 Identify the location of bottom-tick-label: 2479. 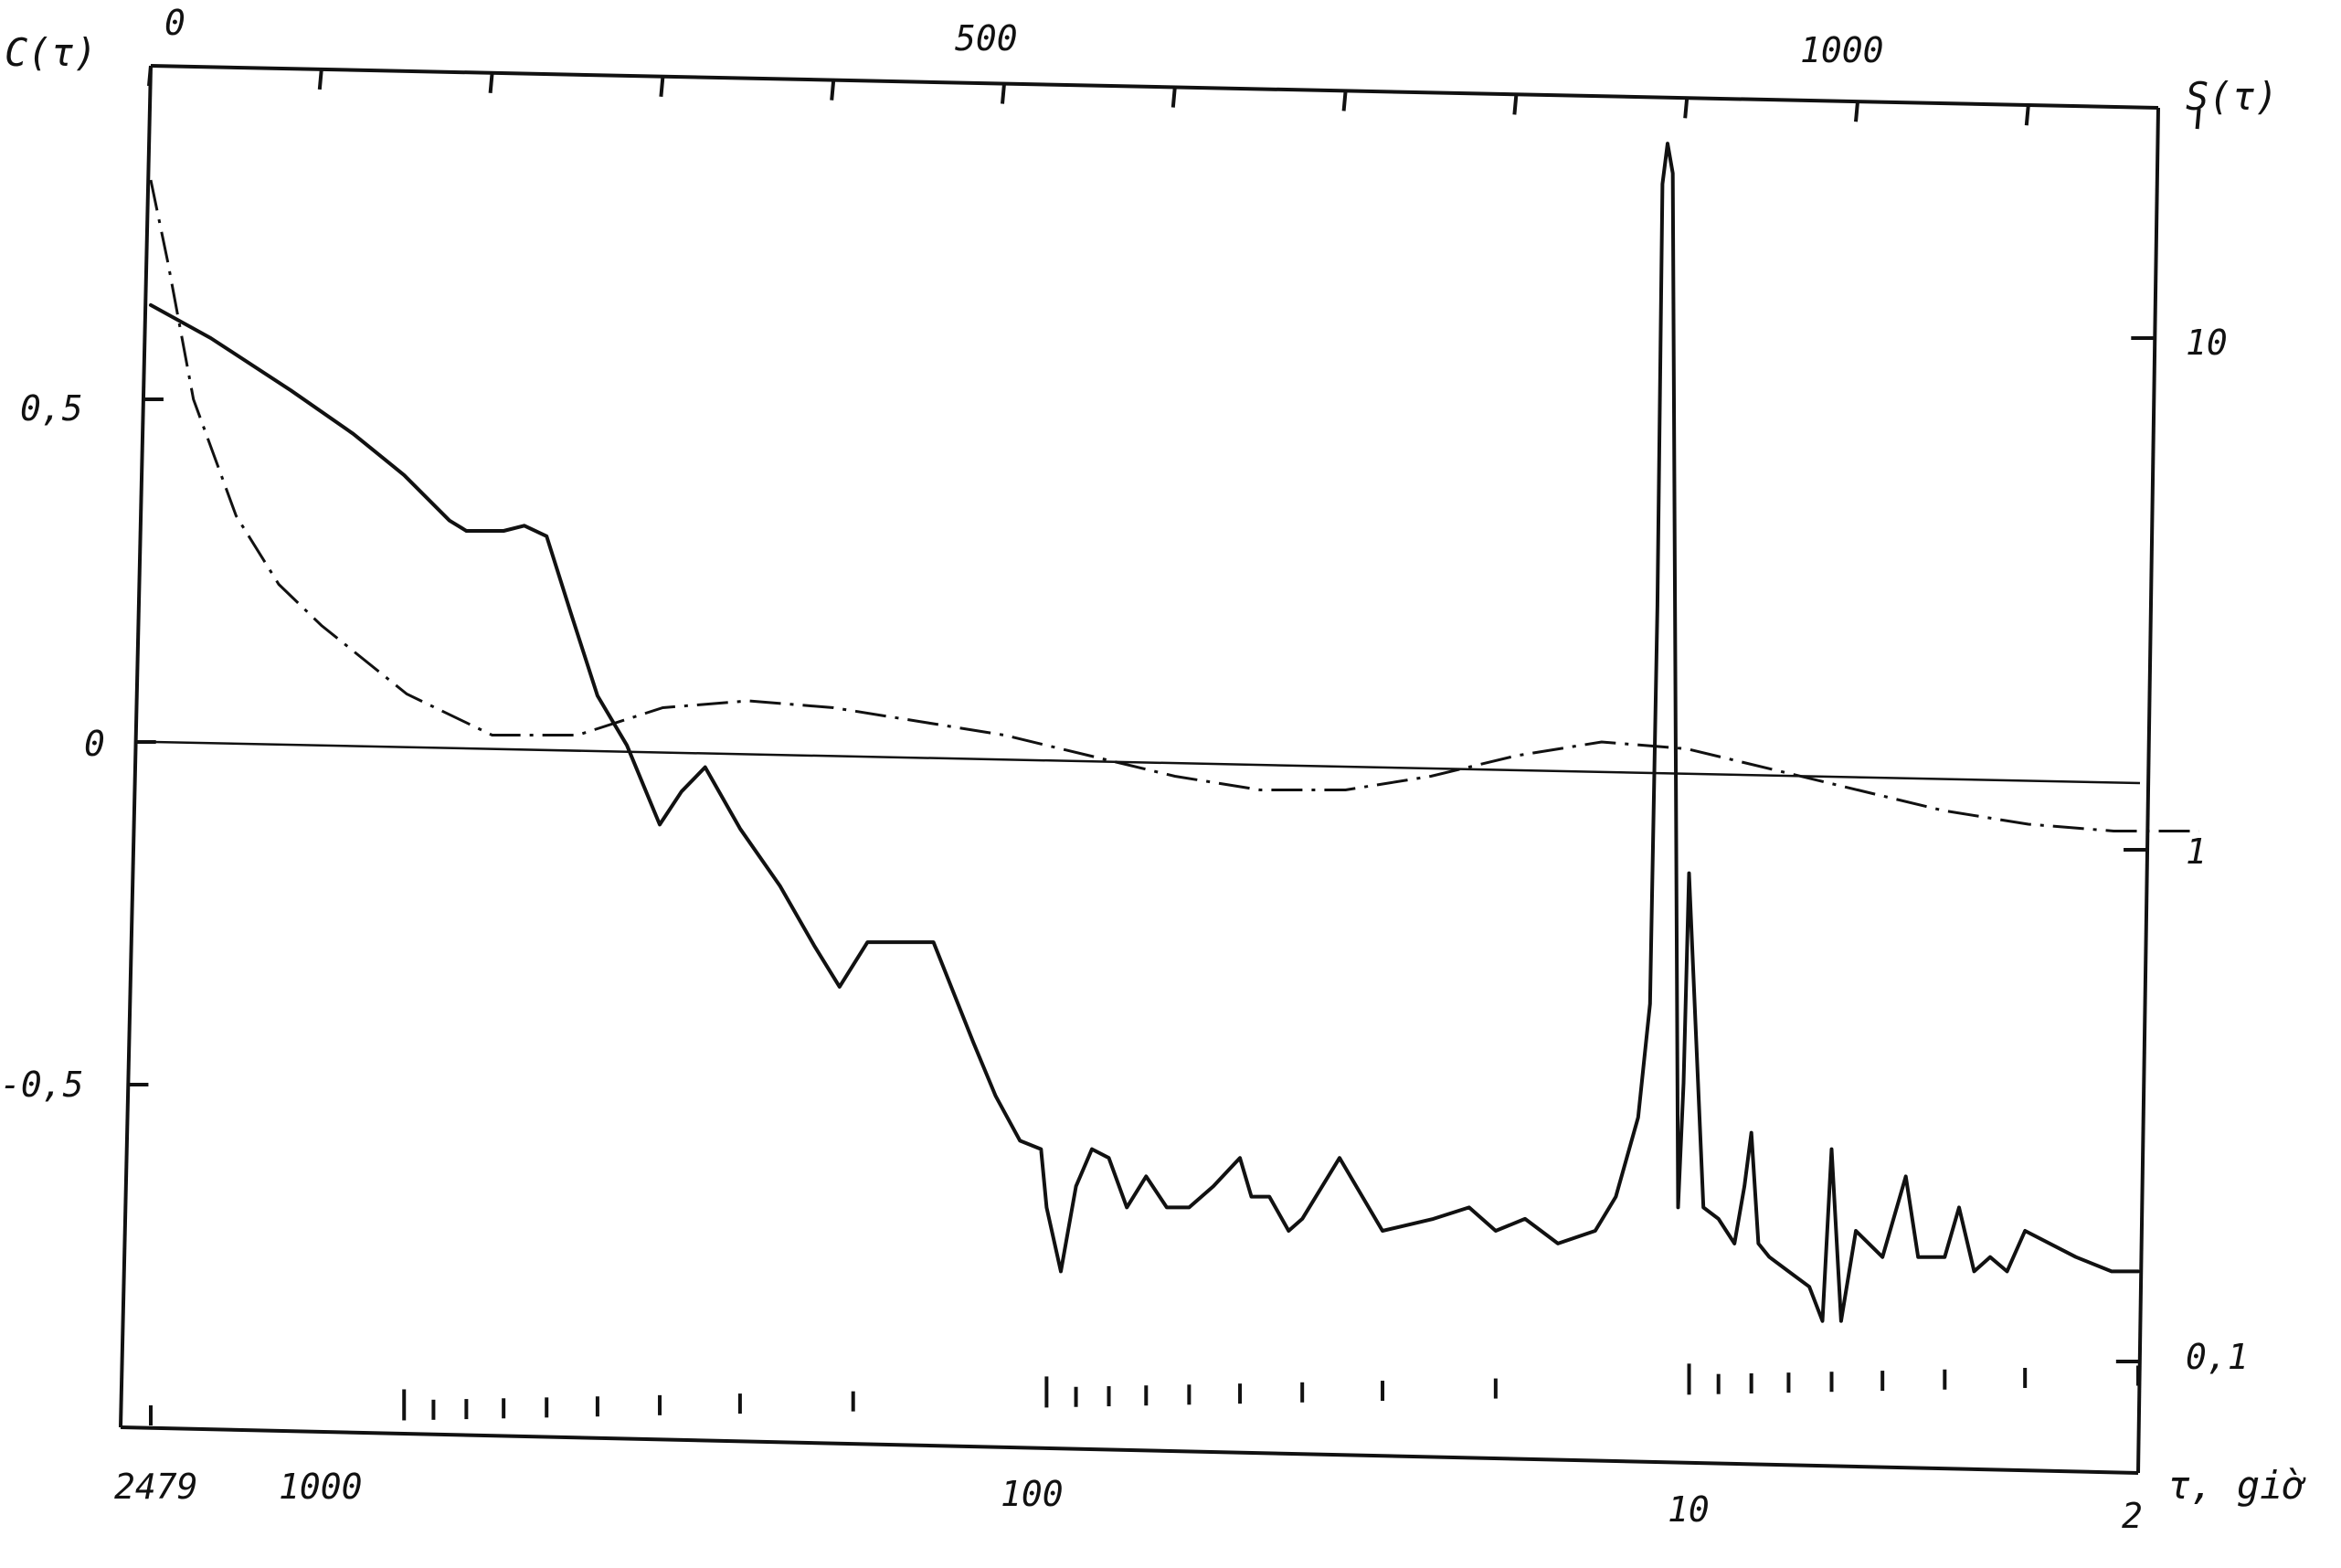
(156, 1487).